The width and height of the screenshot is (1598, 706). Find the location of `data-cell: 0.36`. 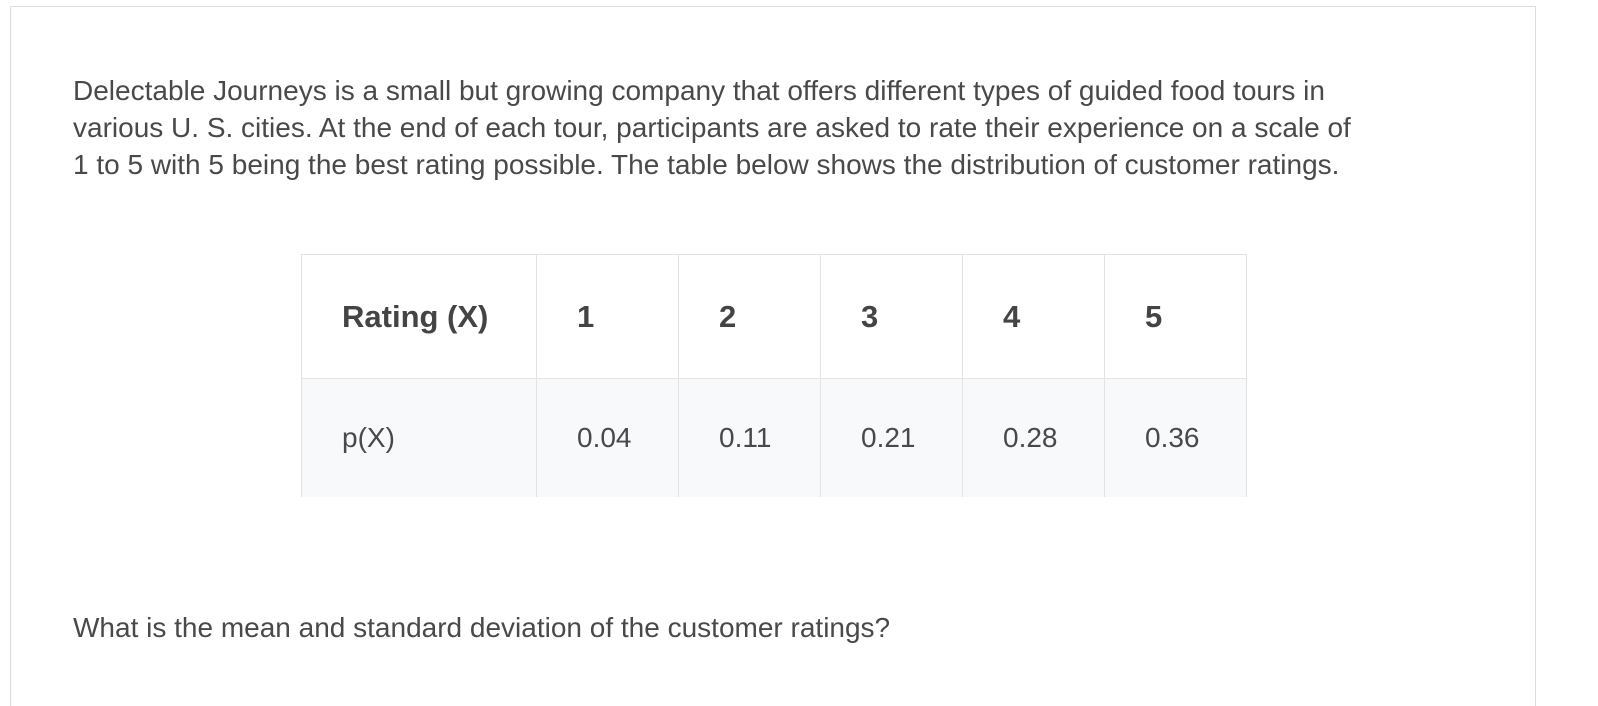

data-cell: 0.36 is located at coordinates (1175, 437).